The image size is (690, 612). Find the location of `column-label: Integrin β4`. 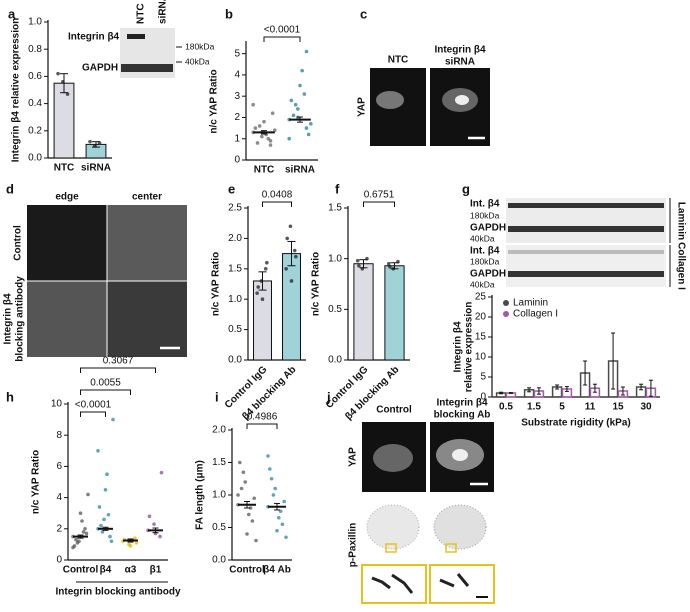

column-label: Integrin β4 is located at coordinates (462, 403).